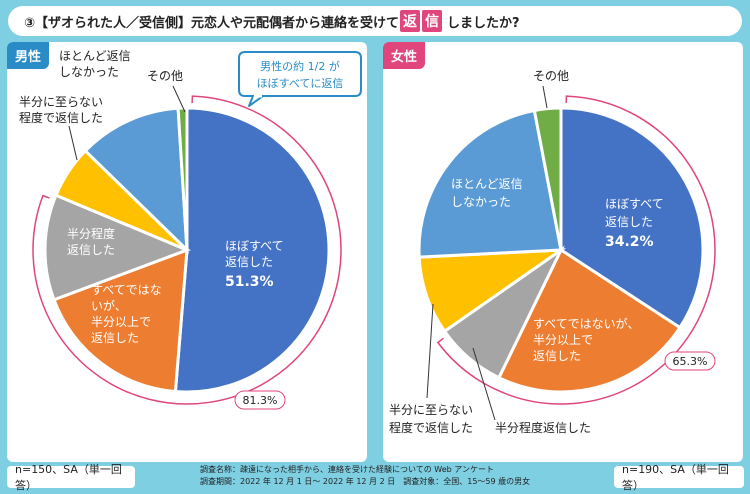 Image resolution: width=750 pixels, height=494 pixels. Describe the element at coordinates (629, 222) in the screenshot. I see `female-label-hobo-line2: 返信した` at that location.